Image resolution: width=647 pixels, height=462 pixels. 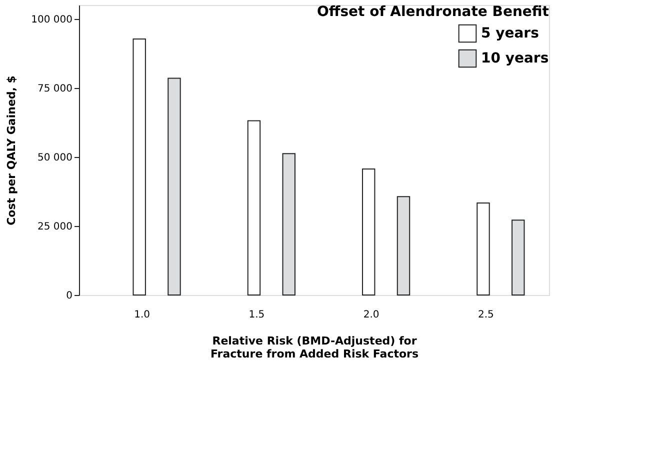 I want to click on x-axis-title: Relative Risk (BMD-Adjusted) for Fracture from Added Risk Factors, so click(x=314, y=347).